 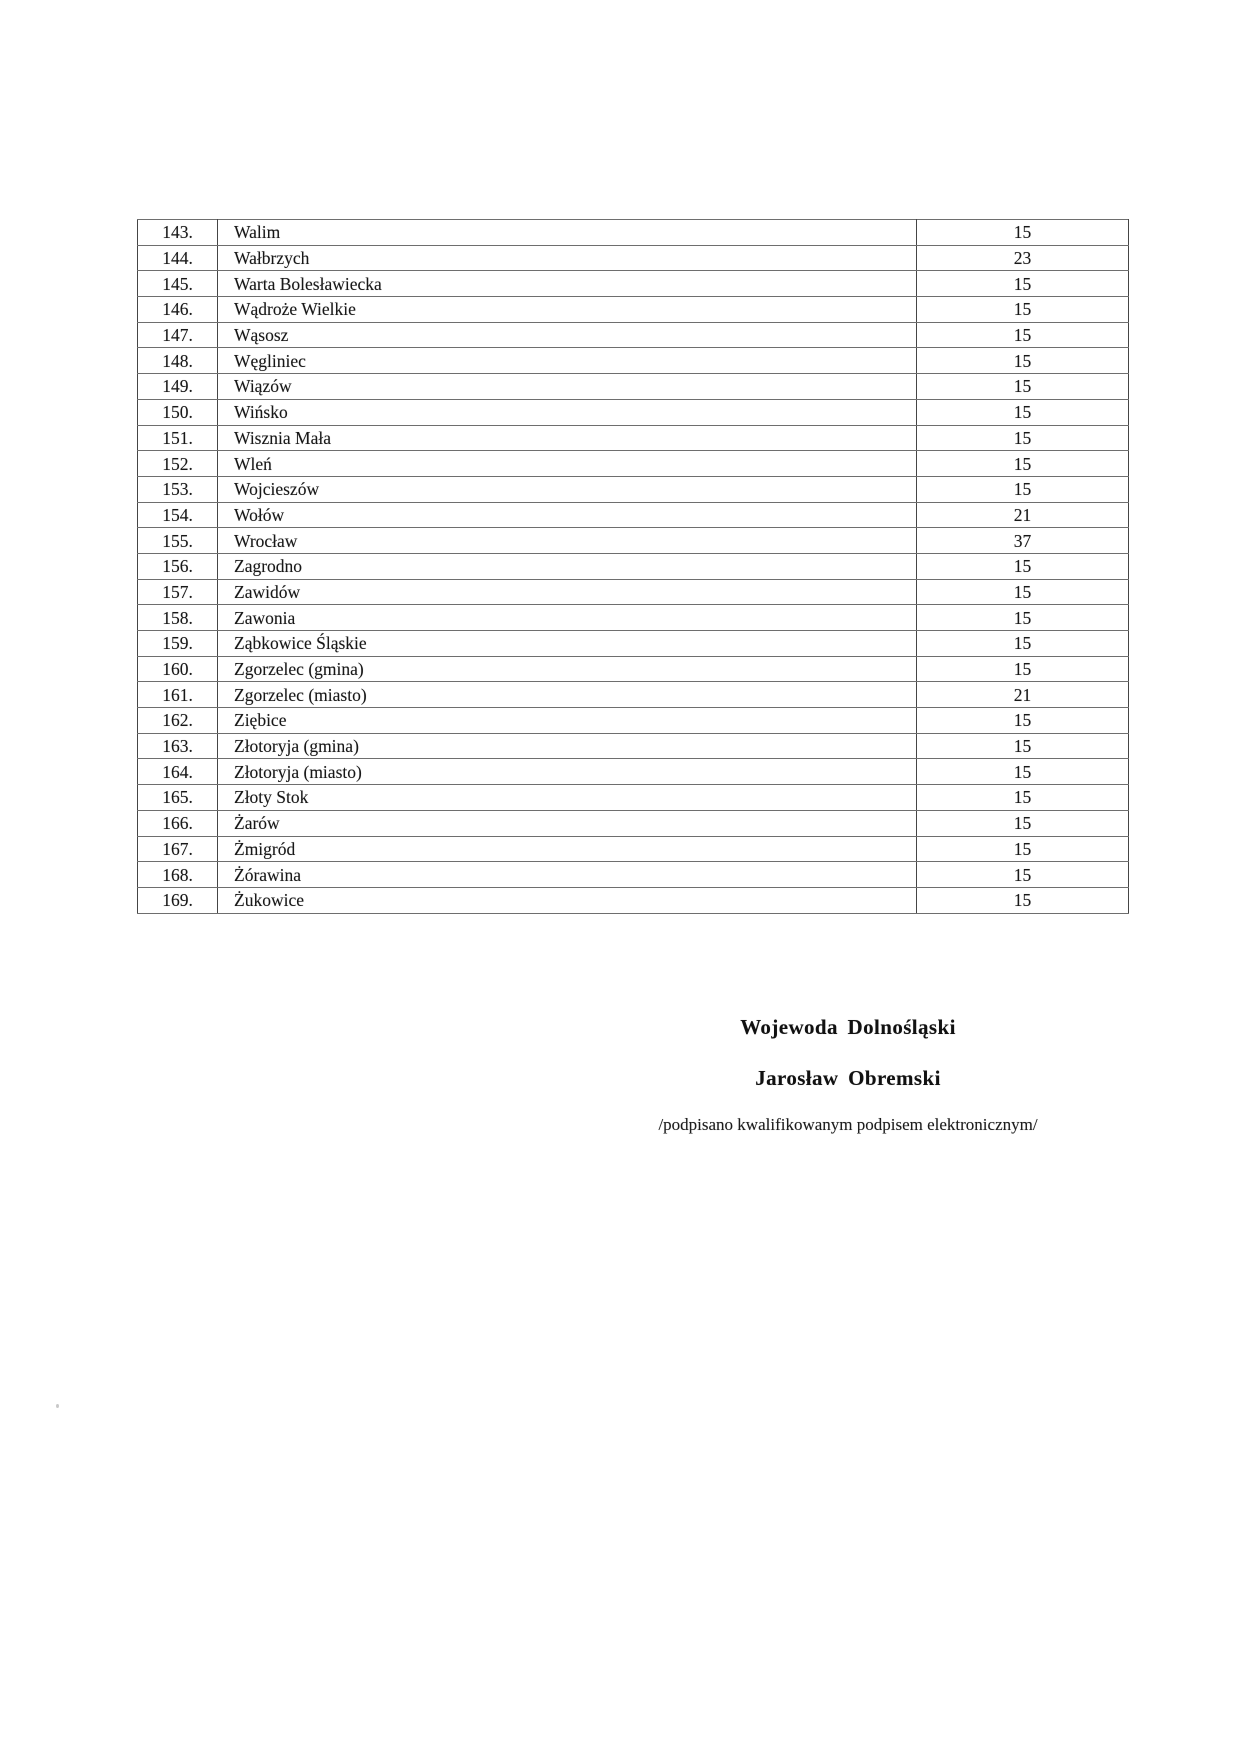 What do you see at coordinates (567, 232) in the screenshot?
I see `municipality-name-cell: Walim` at bounding box center [567, 232].